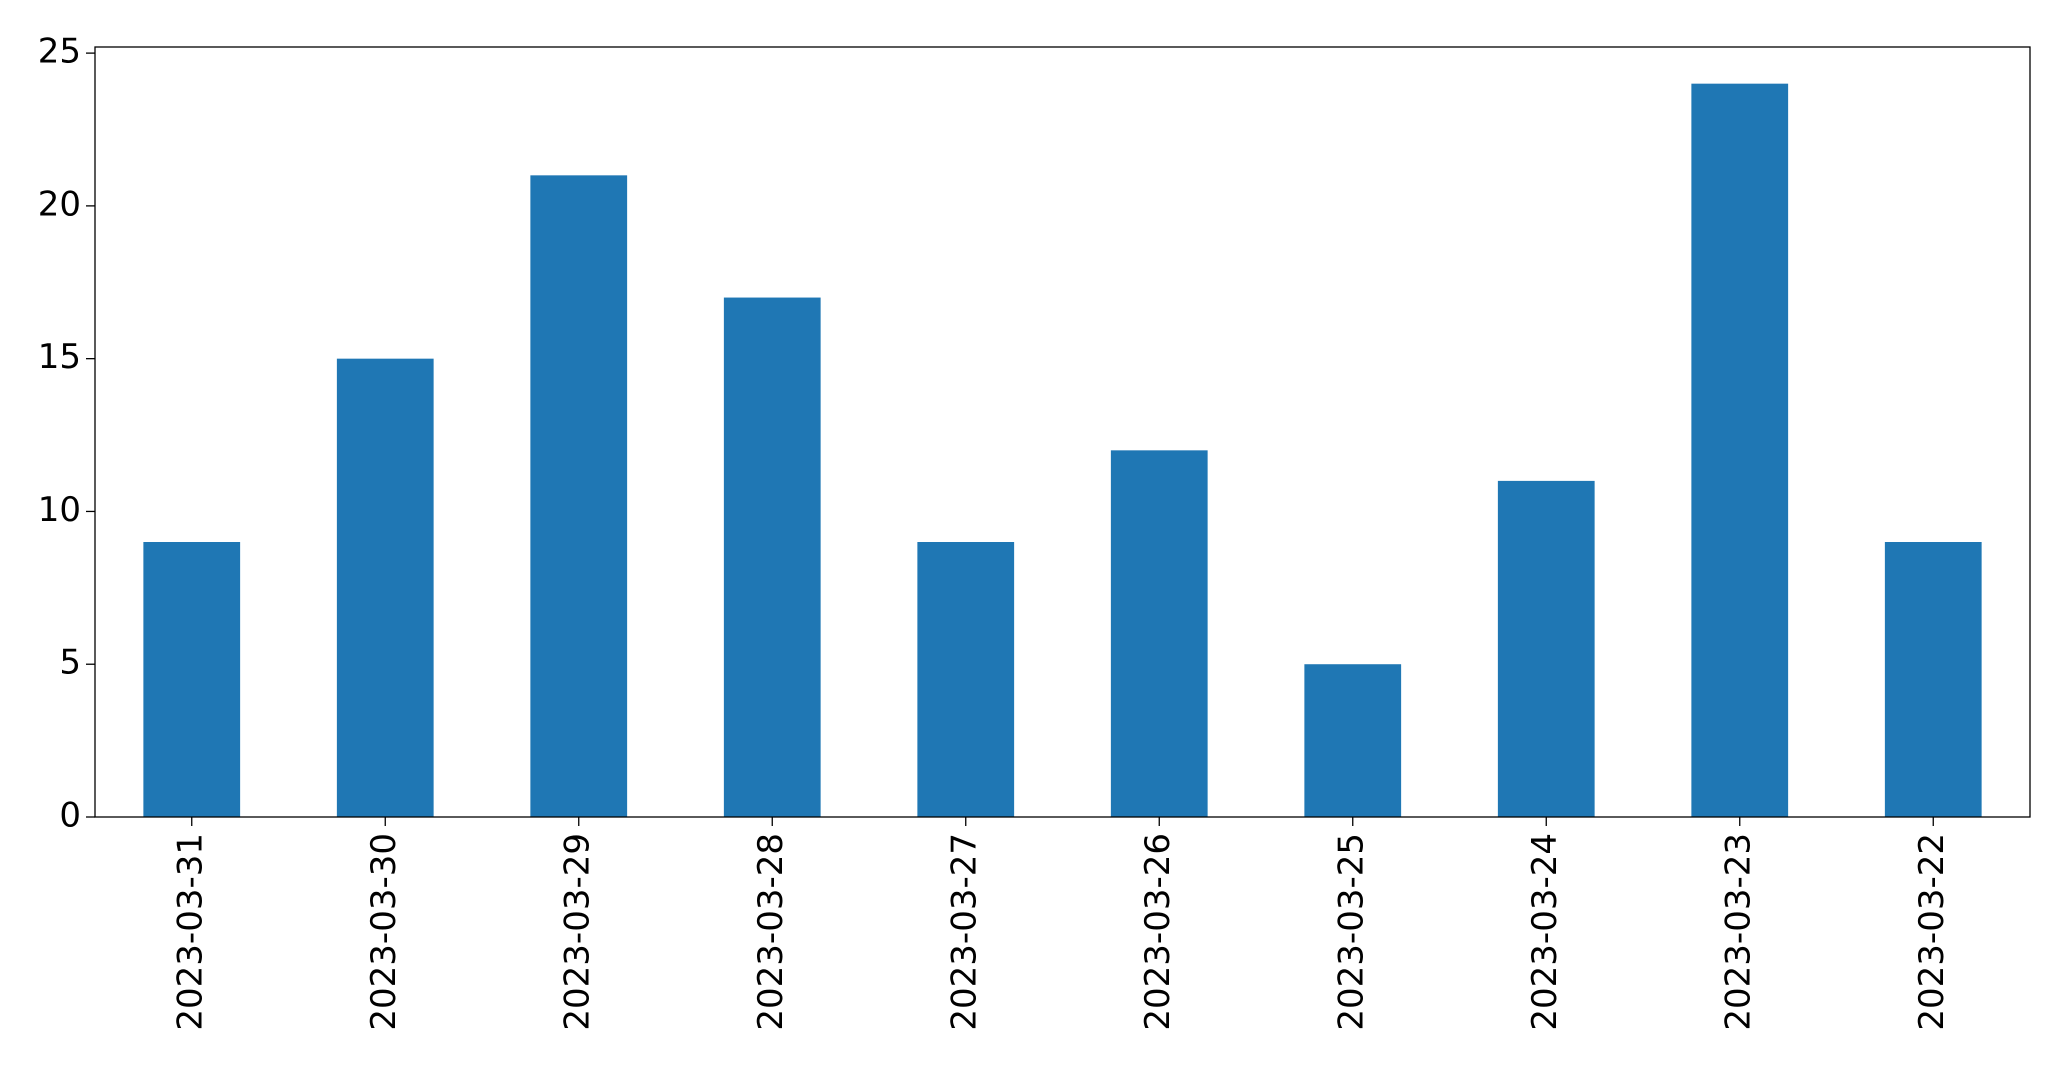  What do you see at coordinates (190, 932) in the screenshot?
I see `x-tick-label: 2023-03-31` at bounding box center [190, 932].